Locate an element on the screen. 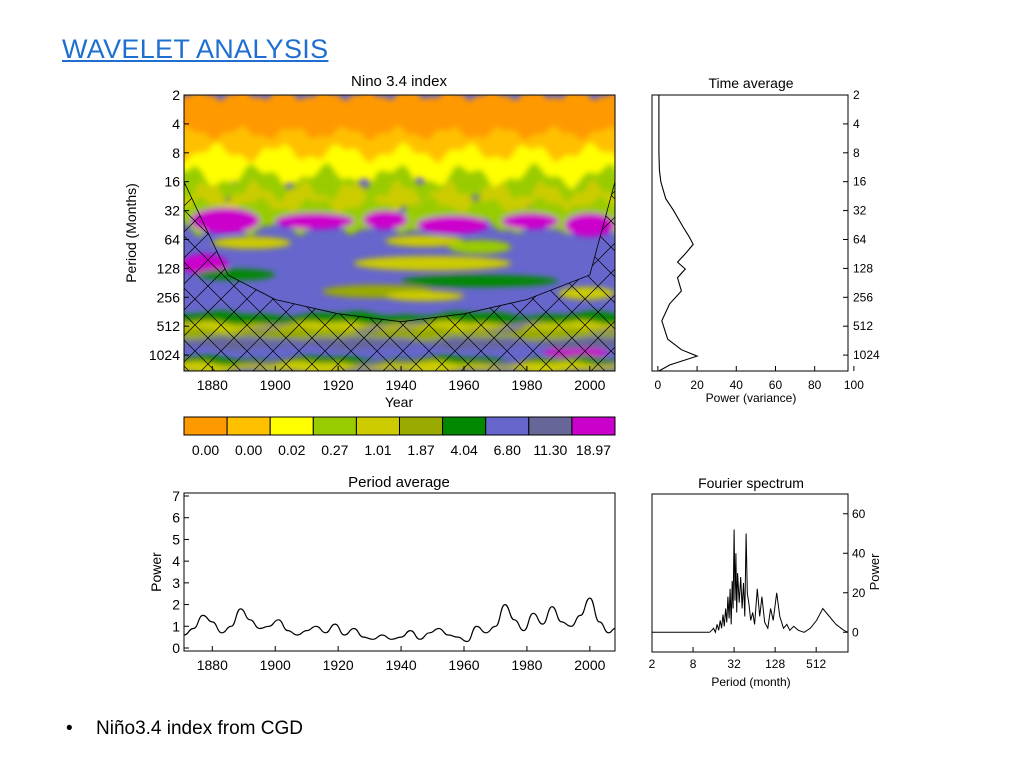 The height and width of the screenshot is (768, 1024). fourier-ylabel: Power is located at coordinates (874, 572).